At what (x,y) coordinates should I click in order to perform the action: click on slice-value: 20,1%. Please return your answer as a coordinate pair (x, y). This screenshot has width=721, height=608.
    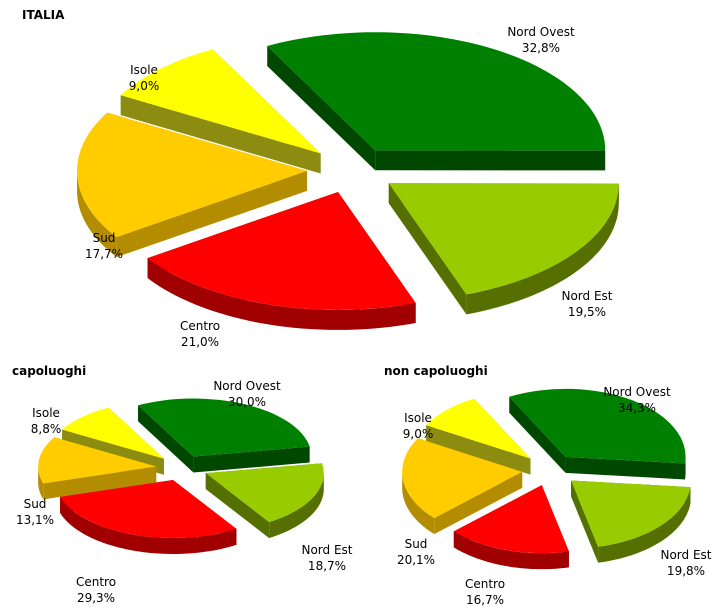
    Looking at the image, I should click on (416, 560).